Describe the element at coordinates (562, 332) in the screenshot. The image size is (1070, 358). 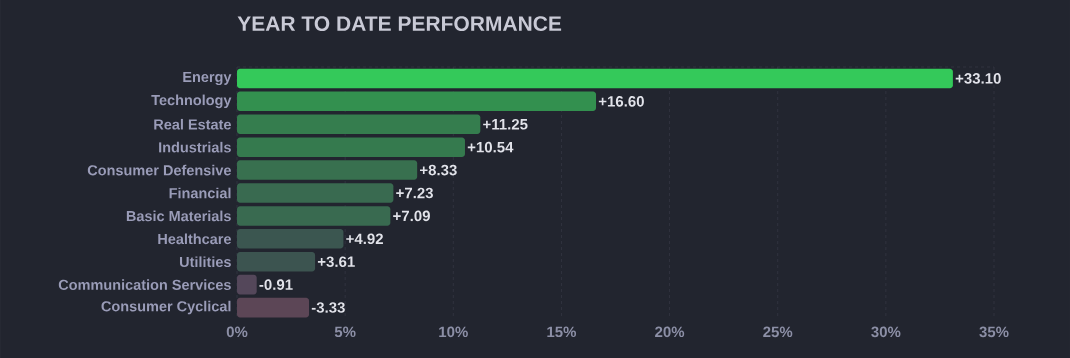
I see `x-tick-label: 15%` at that location.